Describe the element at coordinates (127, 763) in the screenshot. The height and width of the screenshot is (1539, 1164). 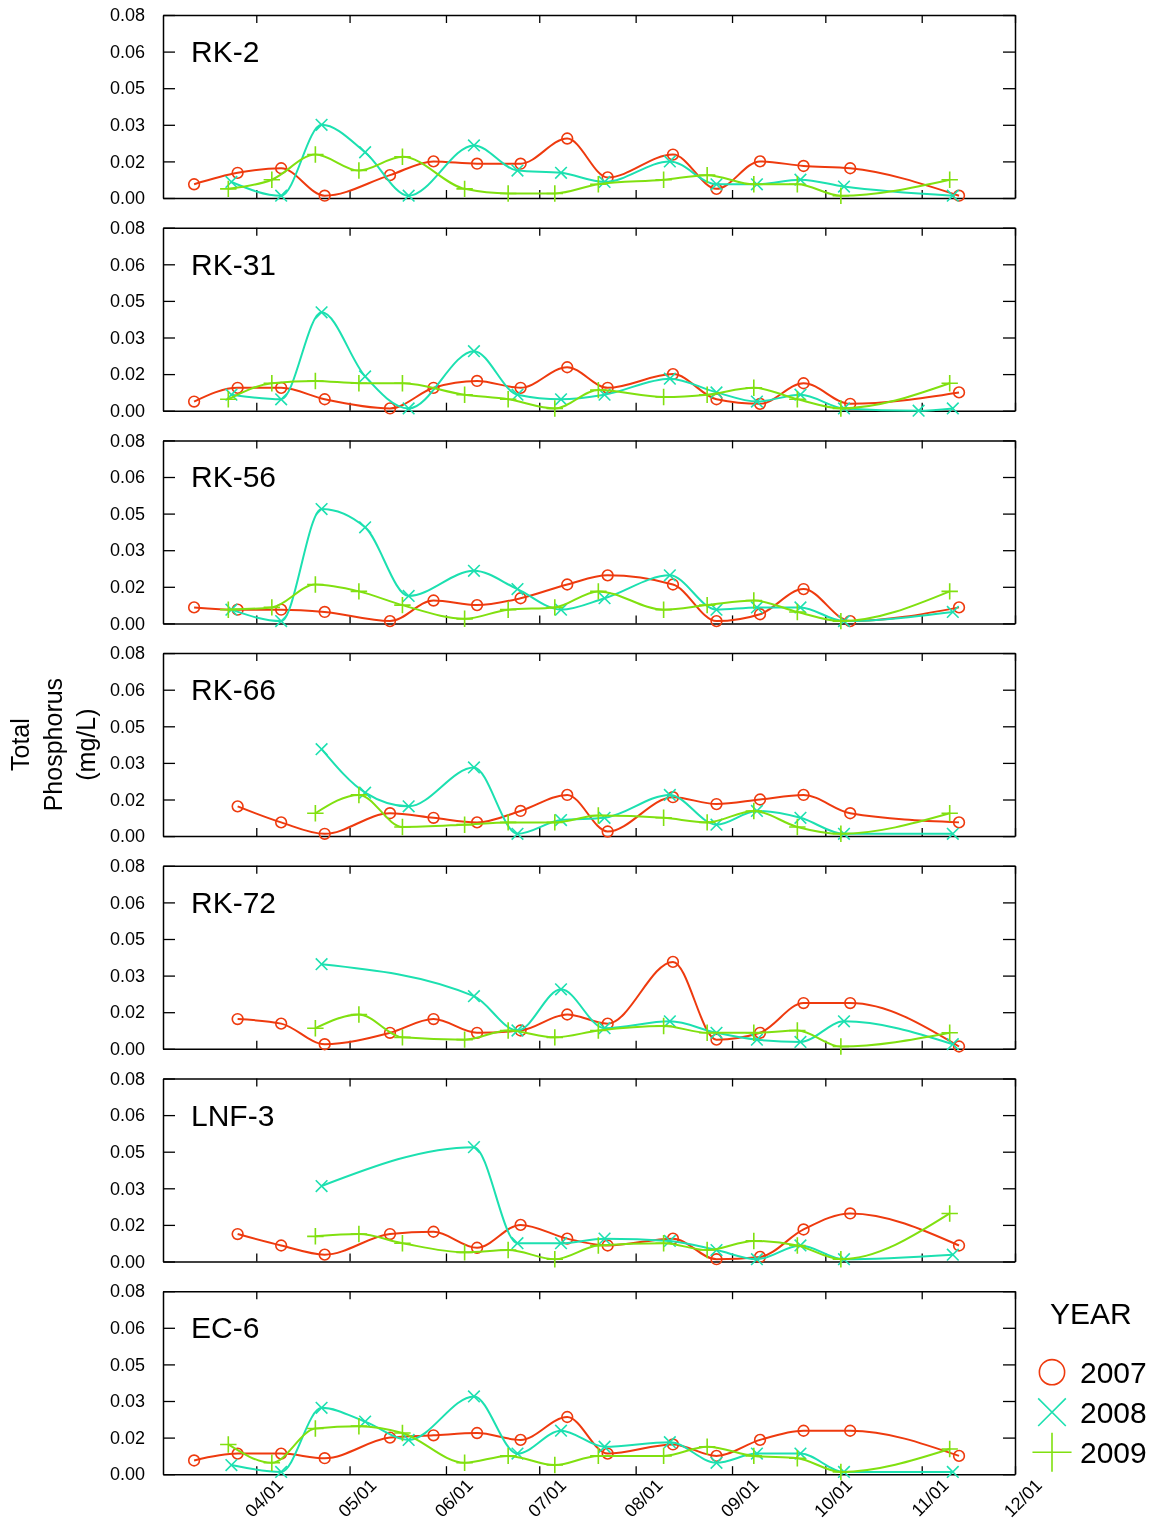
I see `y-tick-label: 0.03` at that location.